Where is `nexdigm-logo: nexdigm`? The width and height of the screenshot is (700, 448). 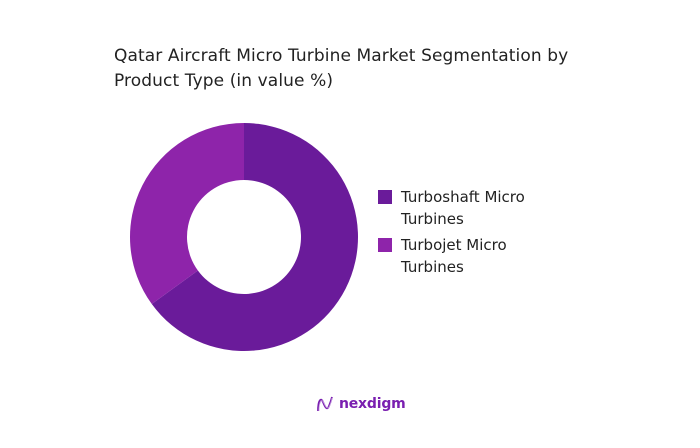 nexdigm-logo: nexdigm is located at coordinates (360, 404).